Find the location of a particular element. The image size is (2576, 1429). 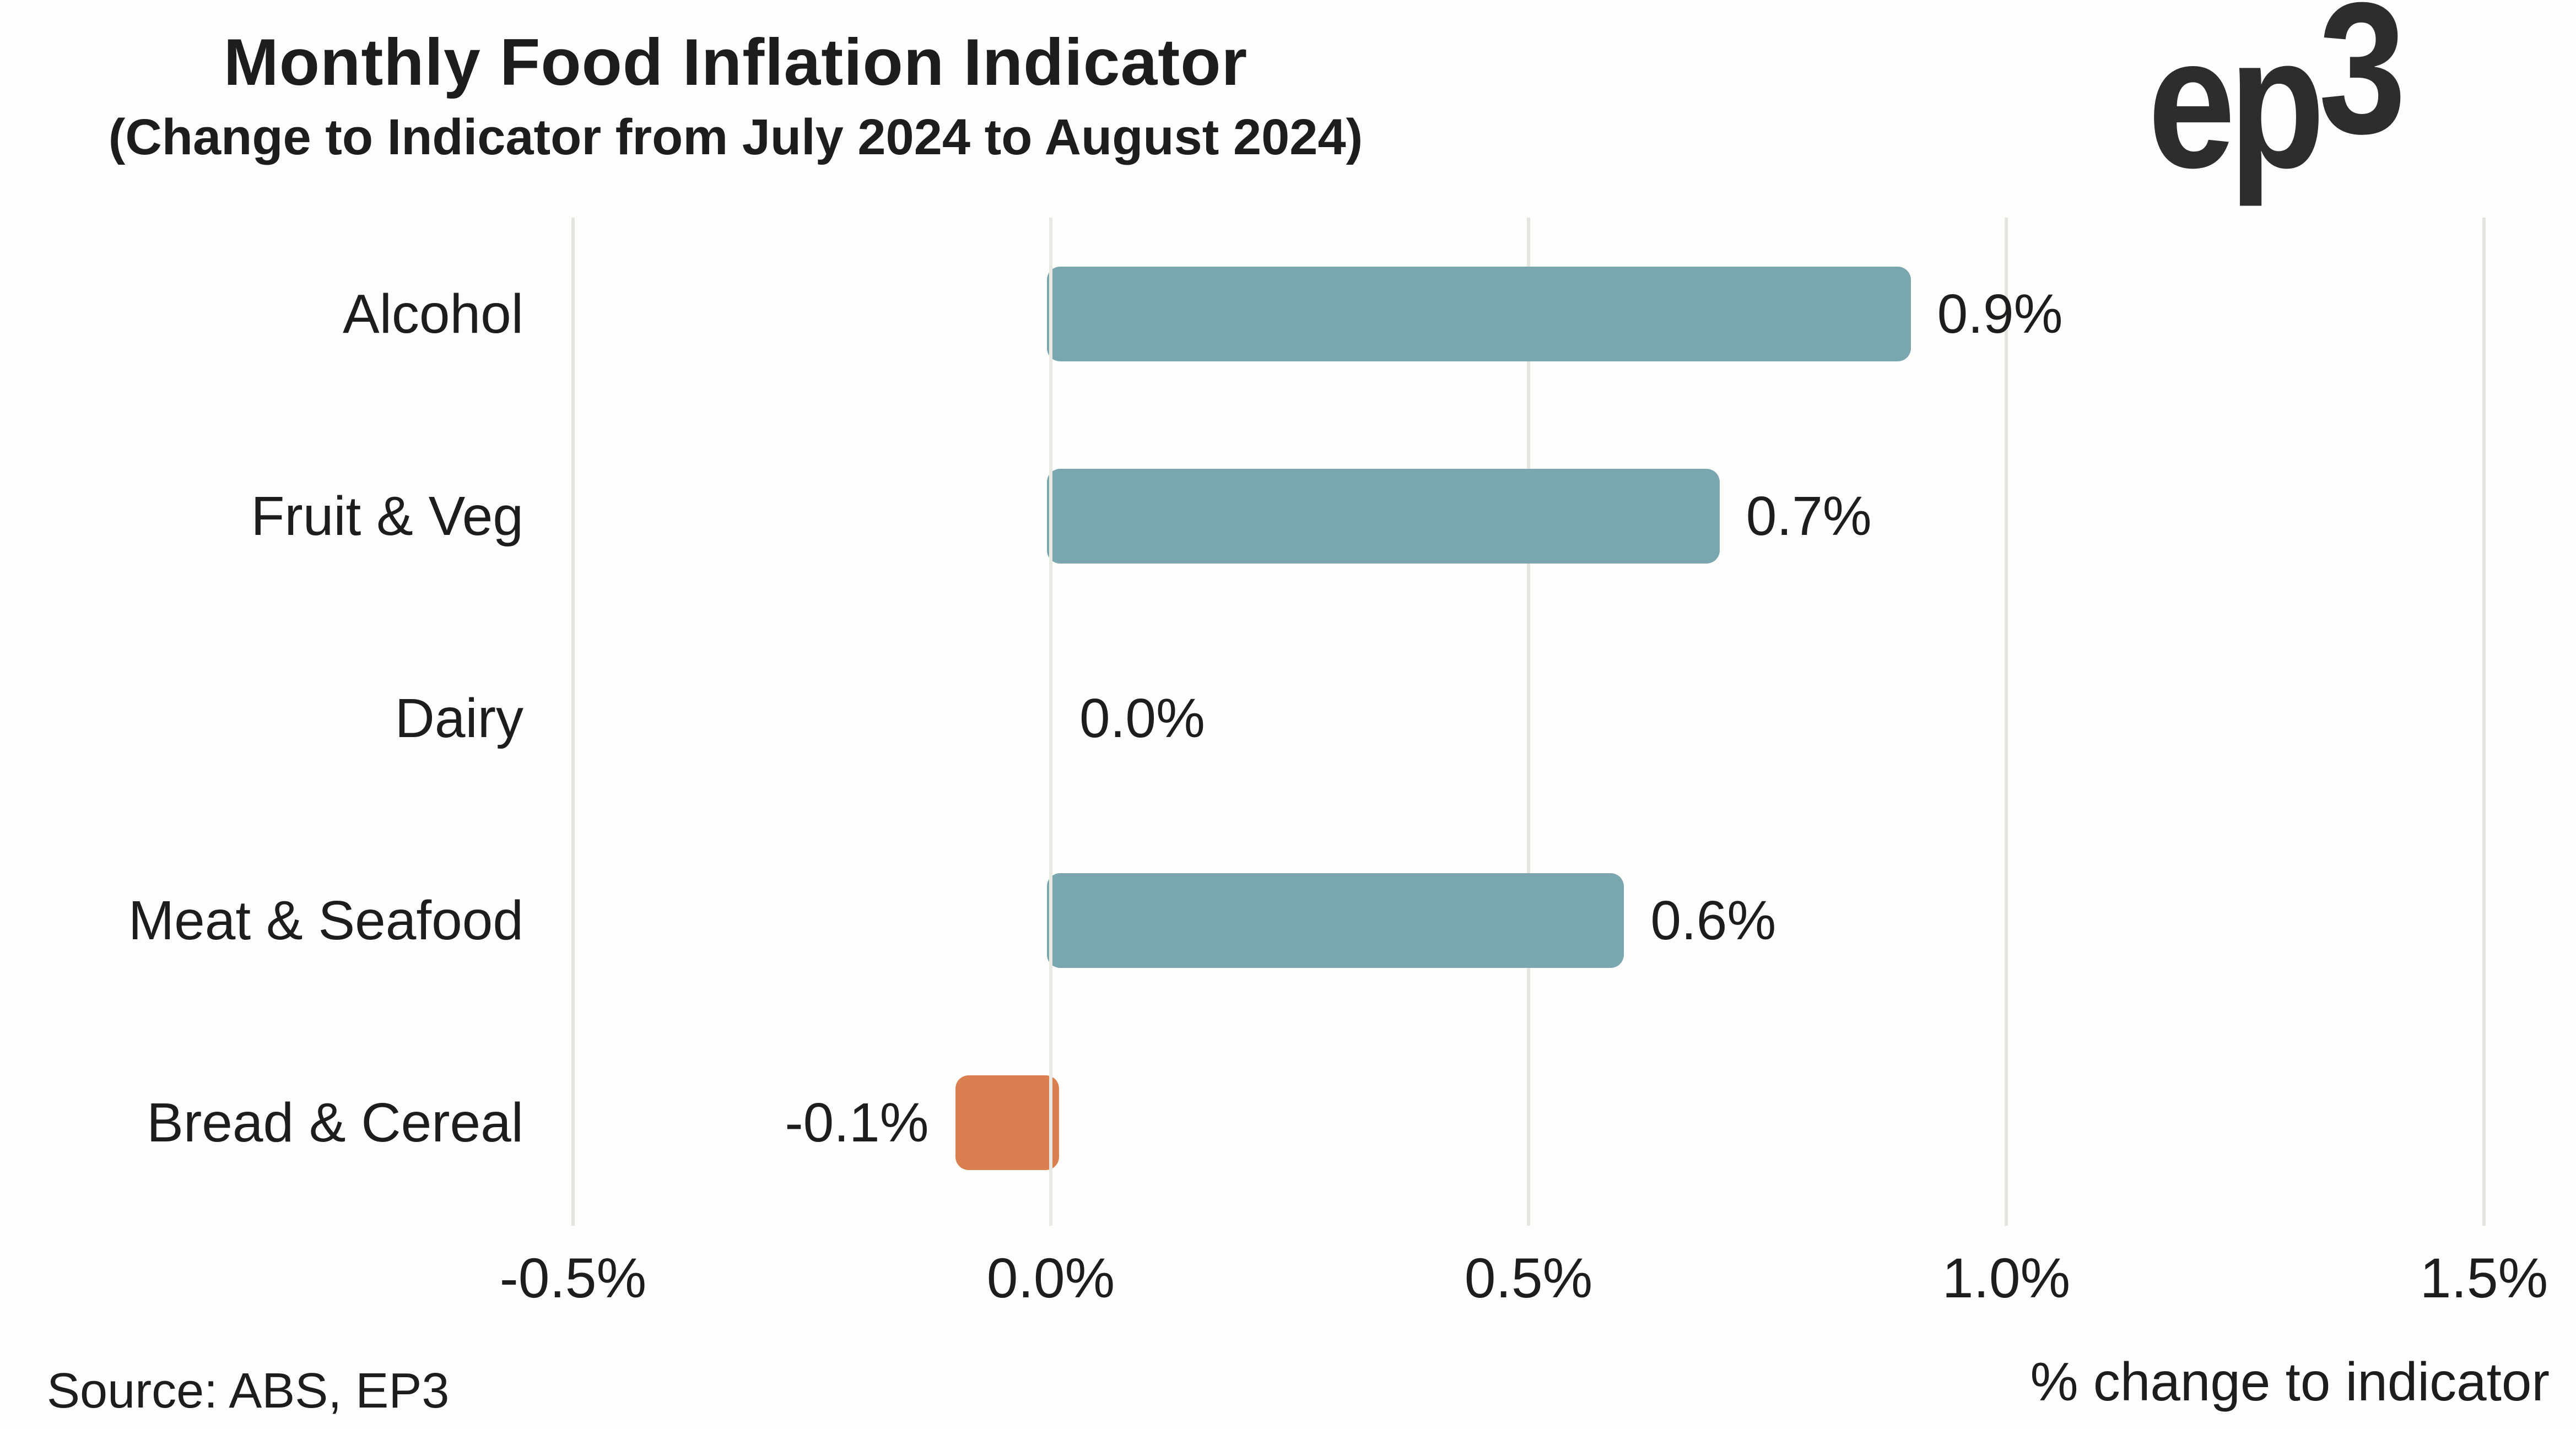

gridline-1.0 is located at coordinates (2006, 722).